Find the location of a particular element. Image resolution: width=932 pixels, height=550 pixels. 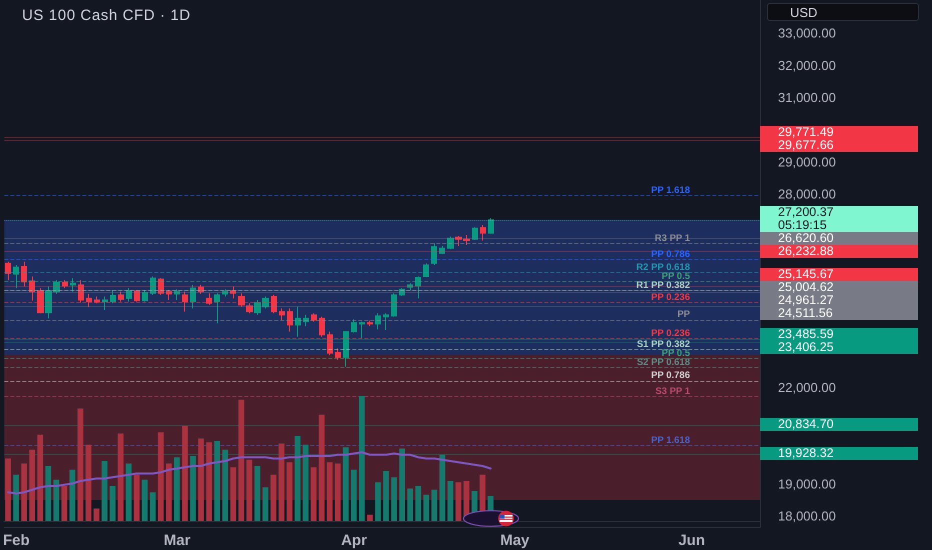

ref-line-label: 19,928.32 is located at coordinates (839, 453).